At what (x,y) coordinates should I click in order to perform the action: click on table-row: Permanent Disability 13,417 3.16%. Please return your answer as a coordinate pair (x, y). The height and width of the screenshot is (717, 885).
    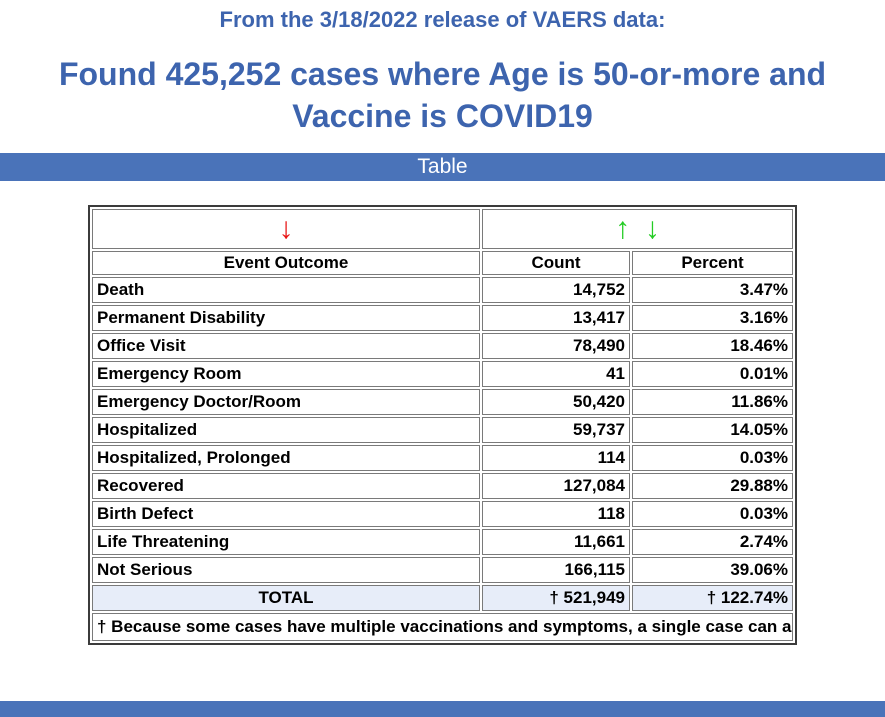
    Looking at the image, I should click on (443, 318).